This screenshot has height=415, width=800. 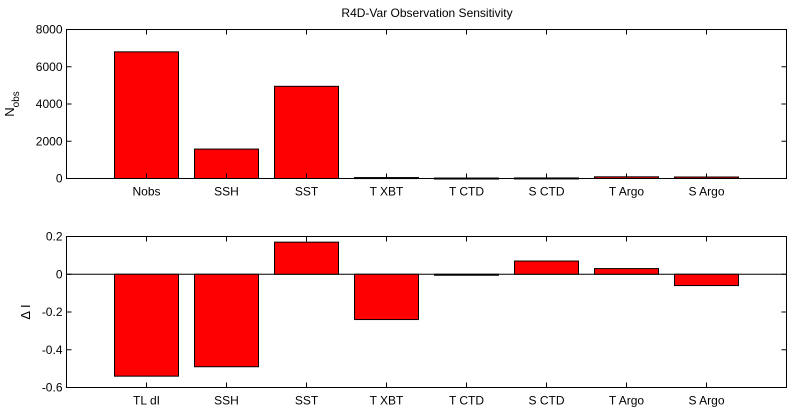 I want to click on y-tick-label: 6000, so click(x=49, y=67).